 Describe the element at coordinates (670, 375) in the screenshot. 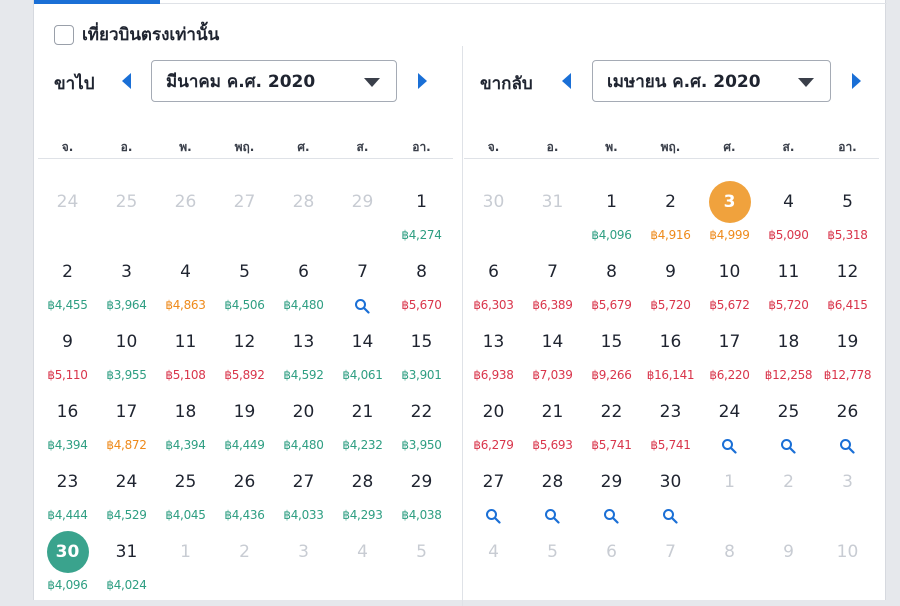

I see `date-price: ฿16,141` at that location.